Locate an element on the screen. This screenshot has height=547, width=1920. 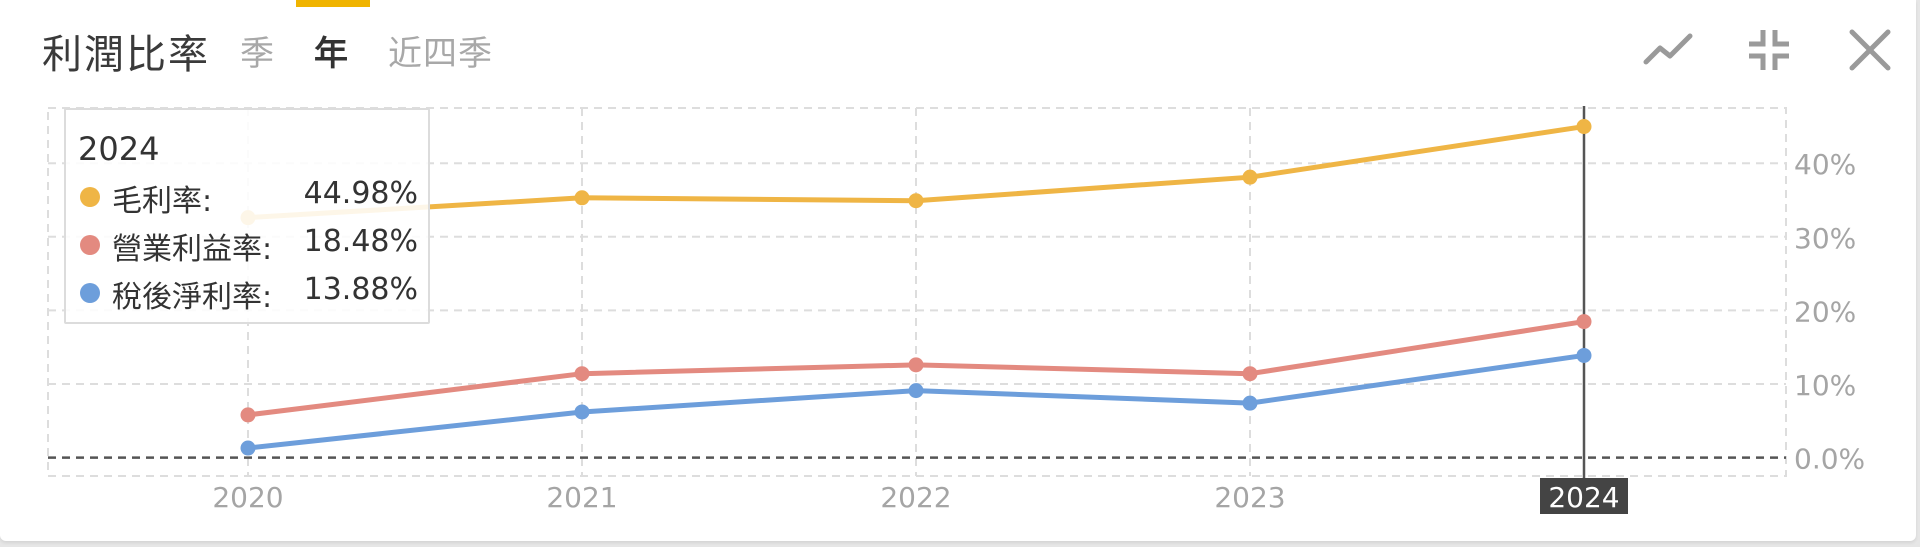
y-tick-label: 40% is located at coordinates (1825, 164).